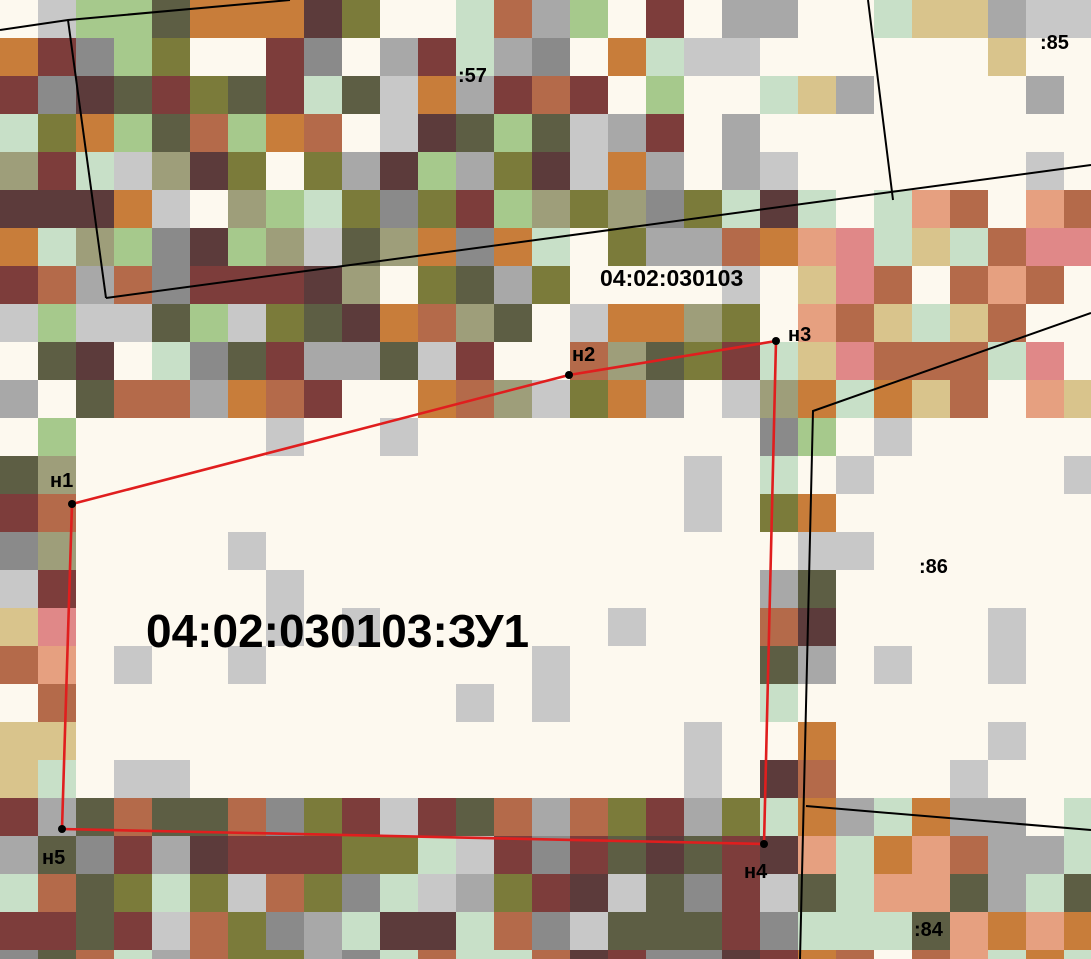 The height and width of the screenshot is (959, 1091). I want to click on quarter-boundary-line, so click(598, 231).